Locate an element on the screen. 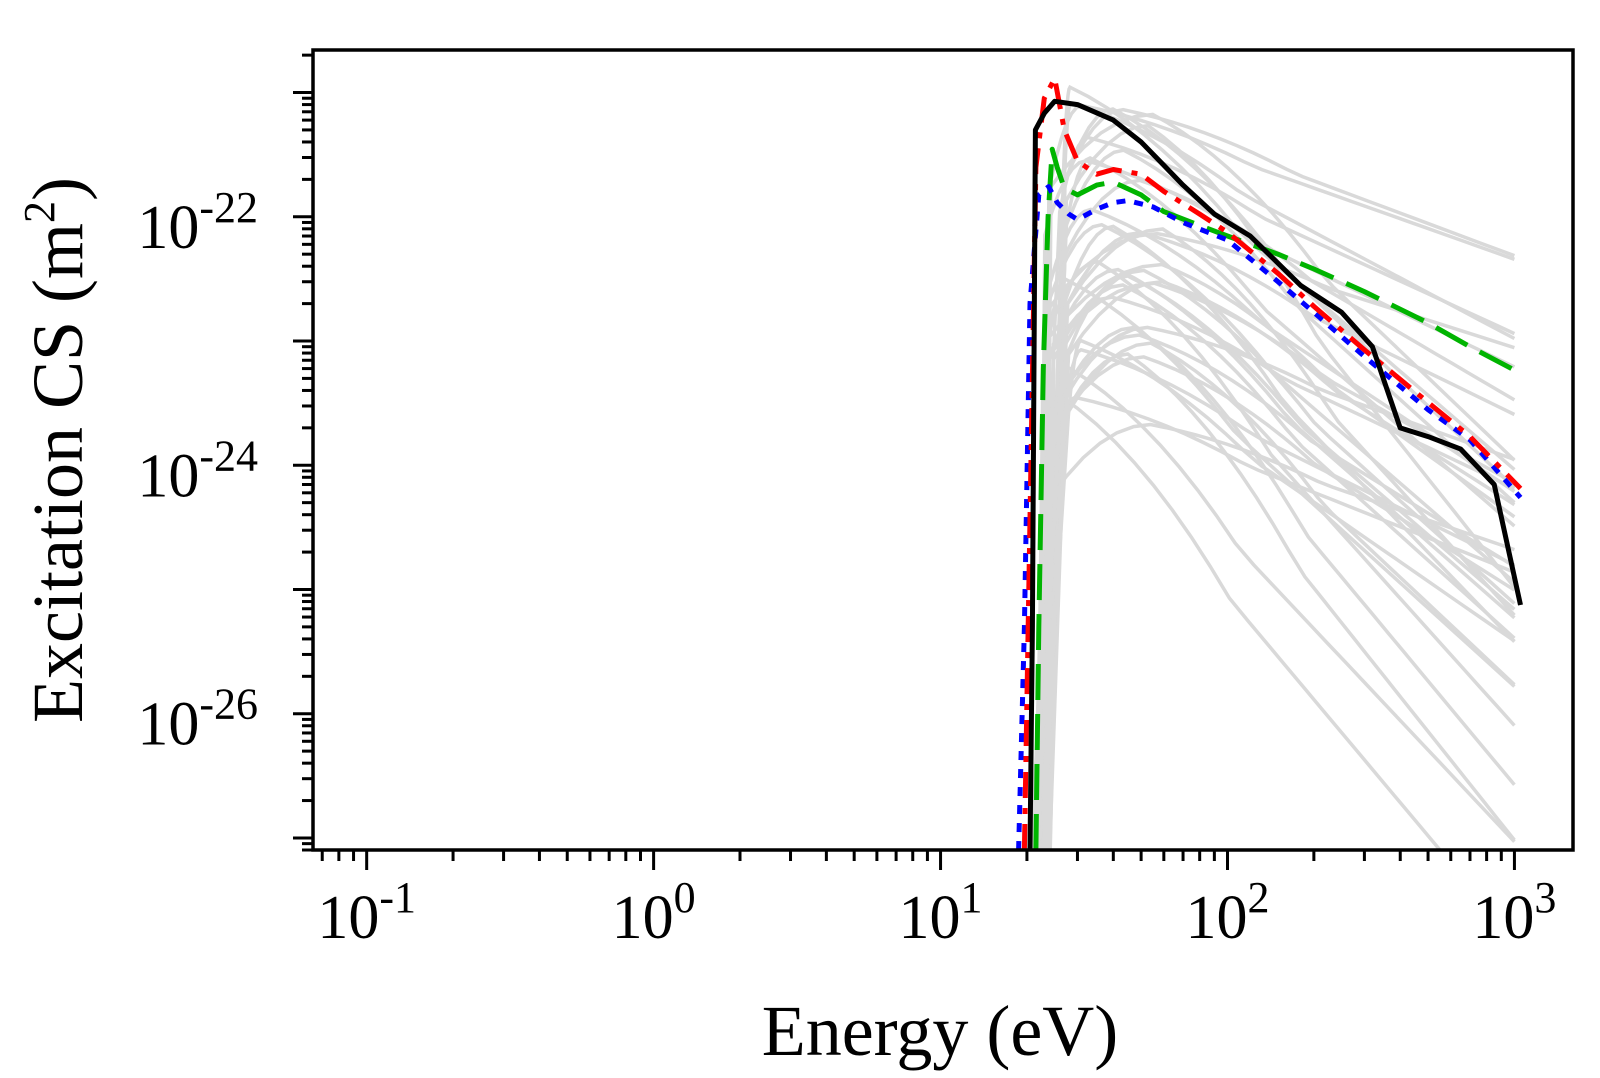 Image resolution: width=1600 pixels, height=1078 pixels. x-tick-label: 10¹ is located at coordinates (941, 912).